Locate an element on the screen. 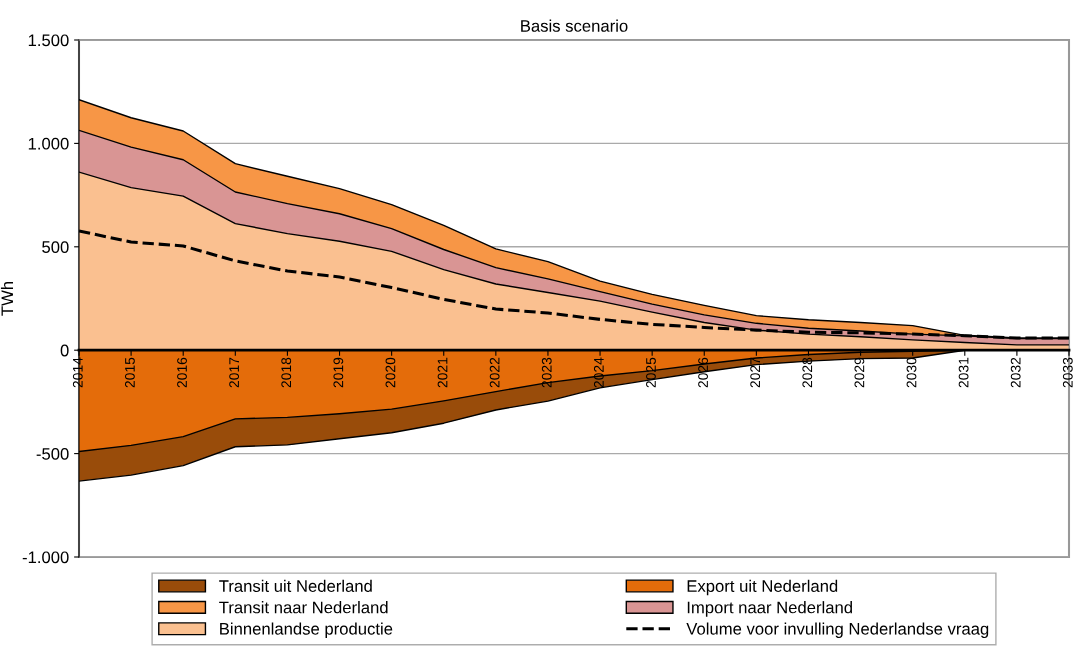  x-tick-label: 2017 is located at coordinates (234, 372).